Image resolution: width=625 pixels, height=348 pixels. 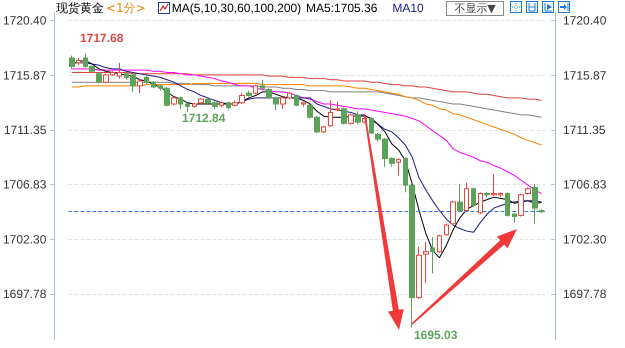 What do you see at coordinates (436, 335) in the screenshot?
I see `annotation: 1695.03` at bounding box center [436, 335].